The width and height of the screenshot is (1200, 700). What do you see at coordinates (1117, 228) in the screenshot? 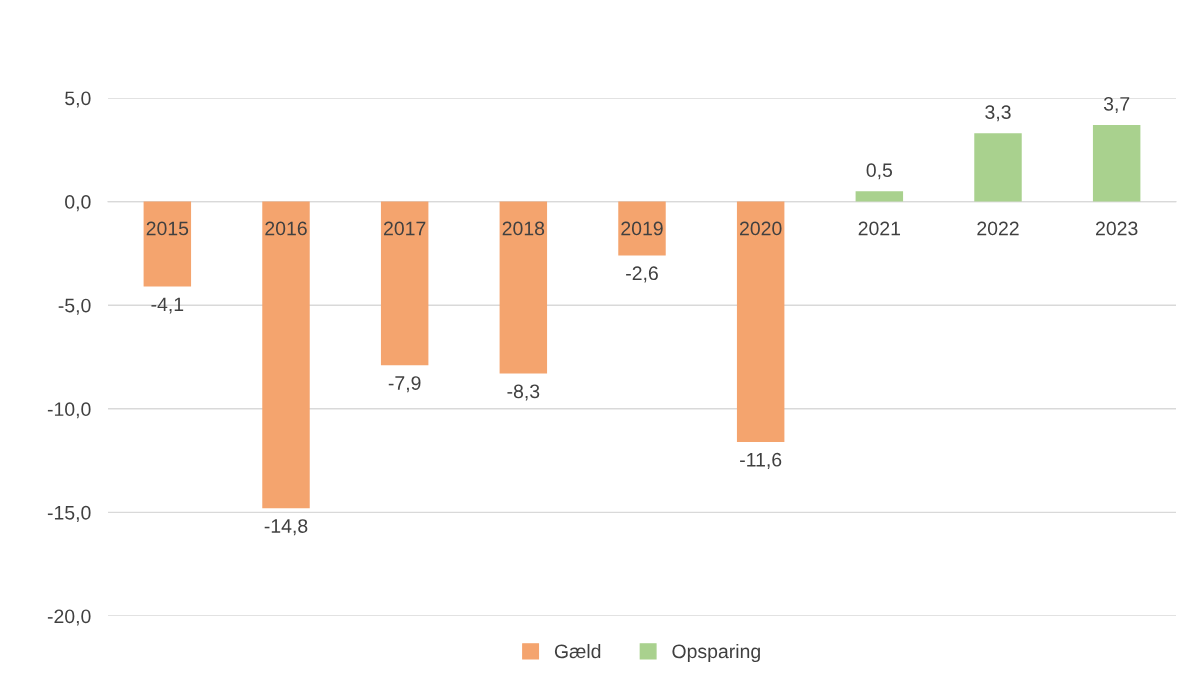
I see `x-tick-label: 2023` at bounding box center [1117, 228].